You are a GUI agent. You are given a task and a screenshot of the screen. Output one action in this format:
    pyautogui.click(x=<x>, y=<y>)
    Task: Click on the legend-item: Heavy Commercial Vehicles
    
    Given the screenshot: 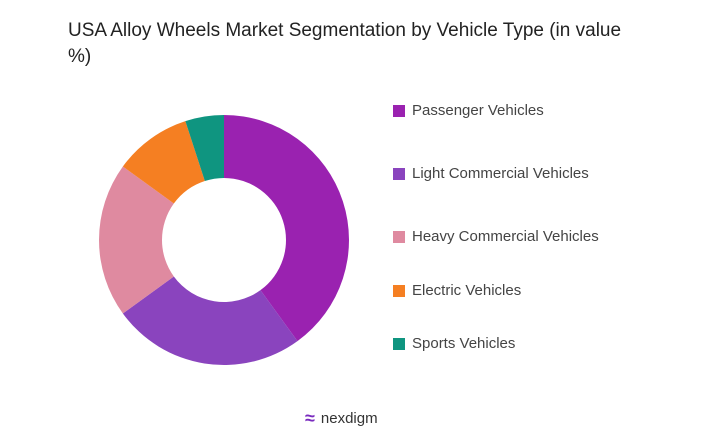 What is the action you would take?
    pyautogui.click(x=496, y=236)
    